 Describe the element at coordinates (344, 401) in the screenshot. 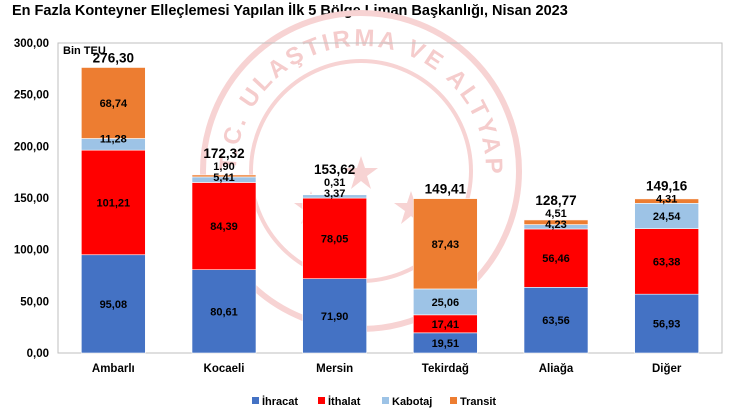

I see `legend-label-İthalat: İthalat` at that location.